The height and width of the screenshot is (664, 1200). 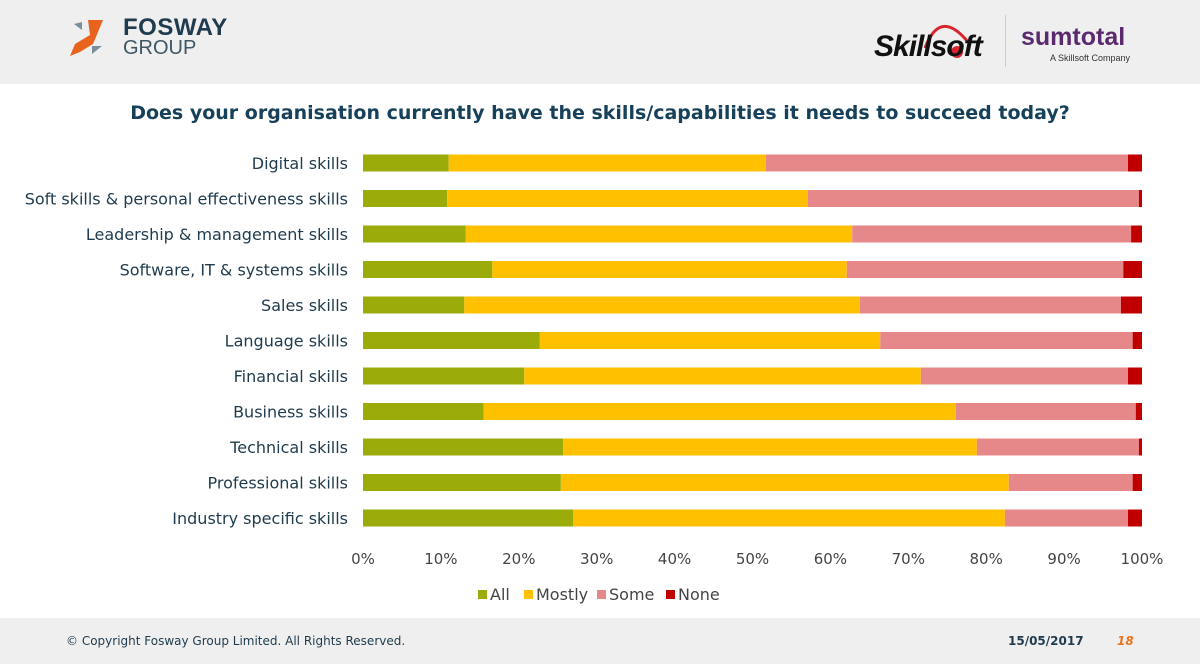 What do you see at coordinates (908, 559) in the screenshot?
I see `x-tick-label: 70%` at bounding box center [908, 559].